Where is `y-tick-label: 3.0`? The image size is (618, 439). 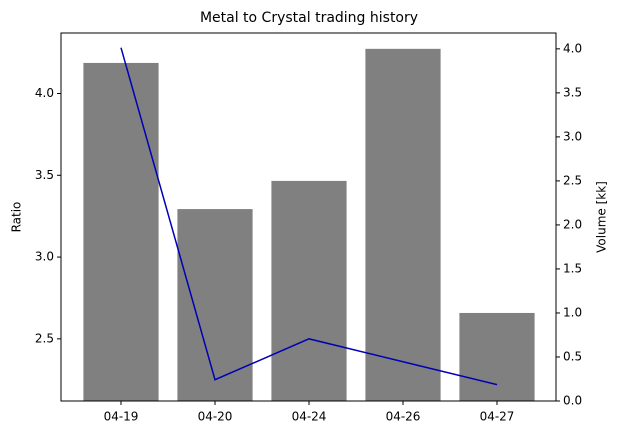
y-tick-label: 3.0 is located at coordinates (44, 257).